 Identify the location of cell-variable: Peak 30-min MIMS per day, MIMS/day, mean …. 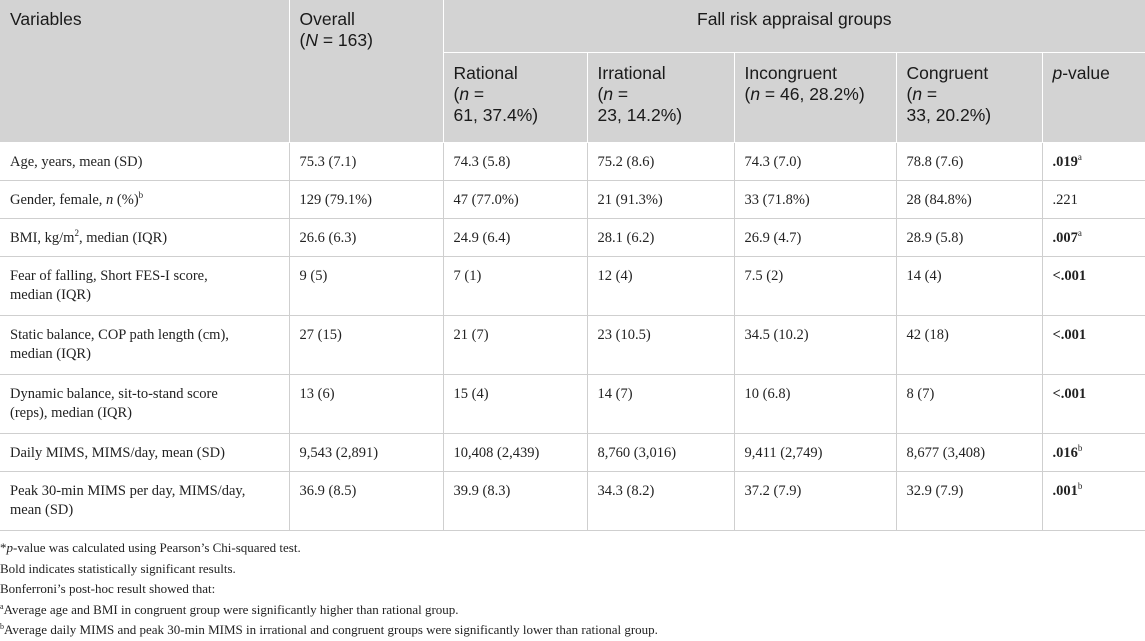
(145, 501).